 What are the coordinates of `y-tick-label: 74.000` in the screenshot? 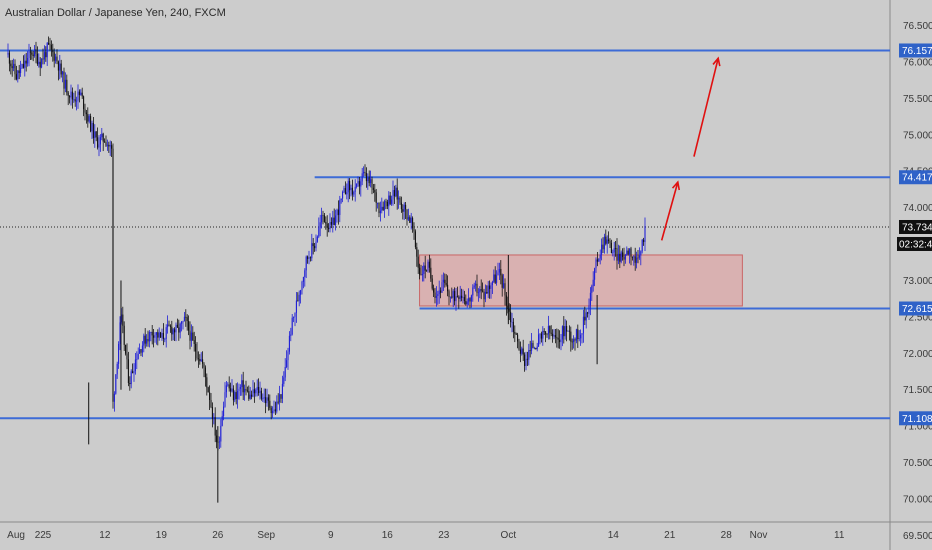 It's located at (917, 208).